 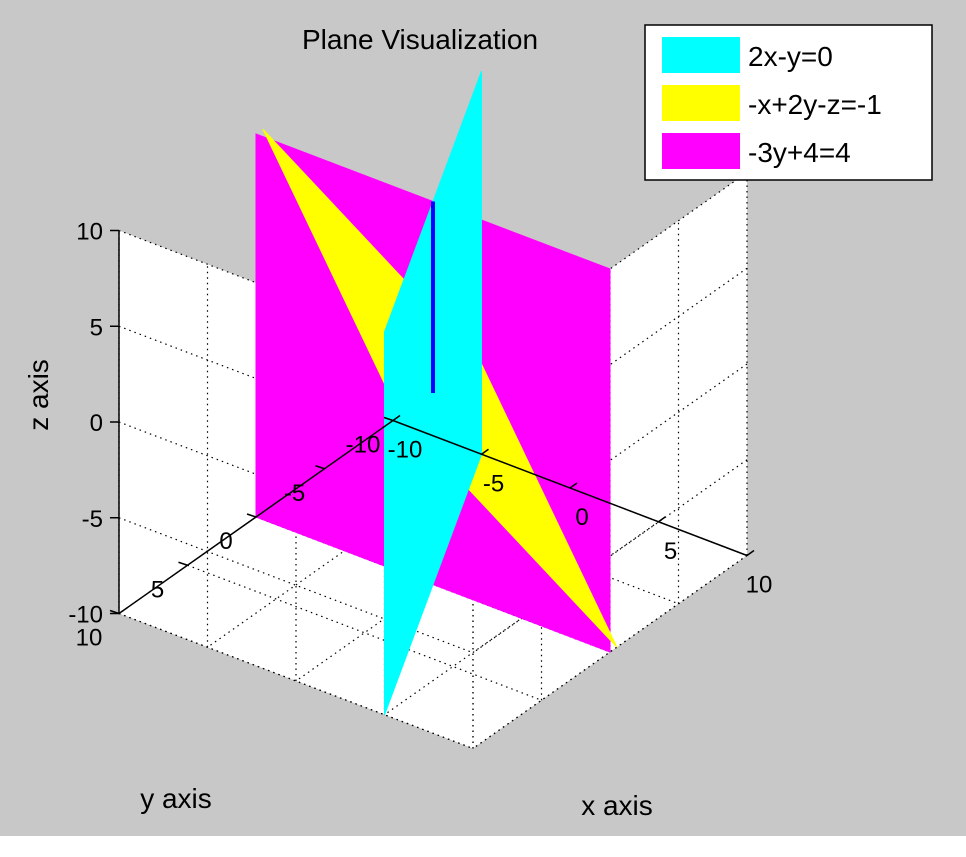 I want to click on y-tick-label: 10, so click(x=89, y=638).